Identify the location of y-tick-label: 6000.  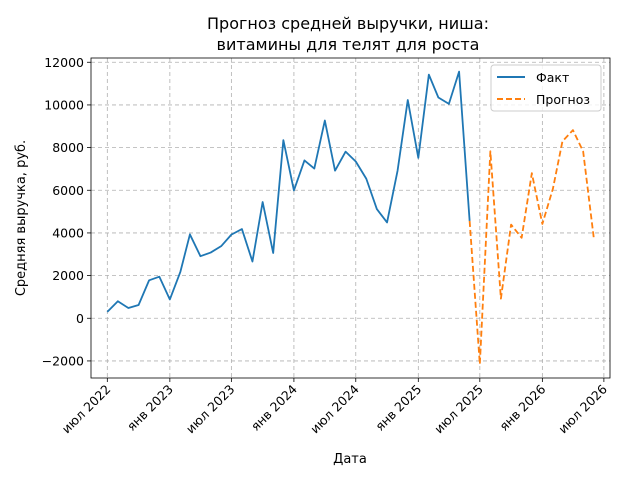
(68, 190).